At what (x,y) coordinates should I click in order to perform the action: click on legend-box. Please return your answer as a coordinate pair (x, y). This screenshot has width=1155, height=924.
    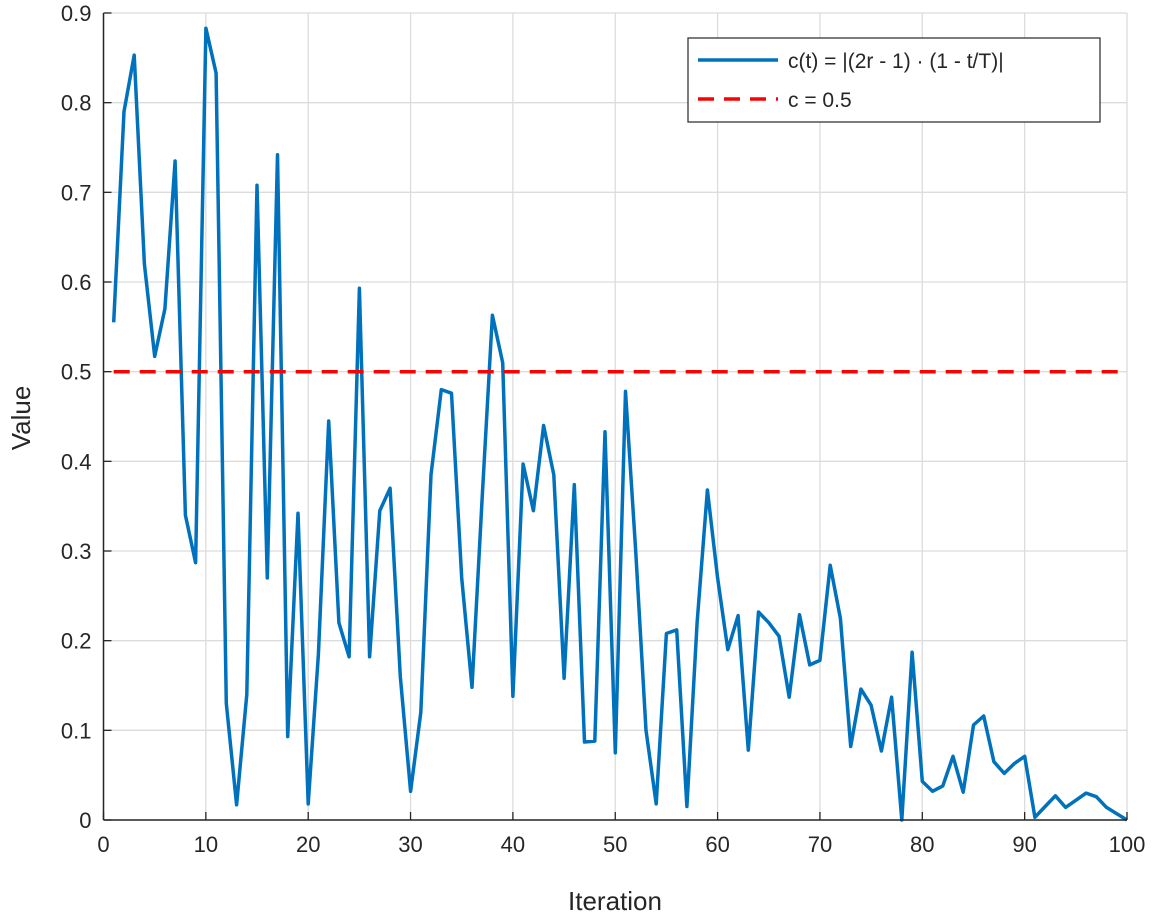
    Looking at the image, I should click on (894, 80).